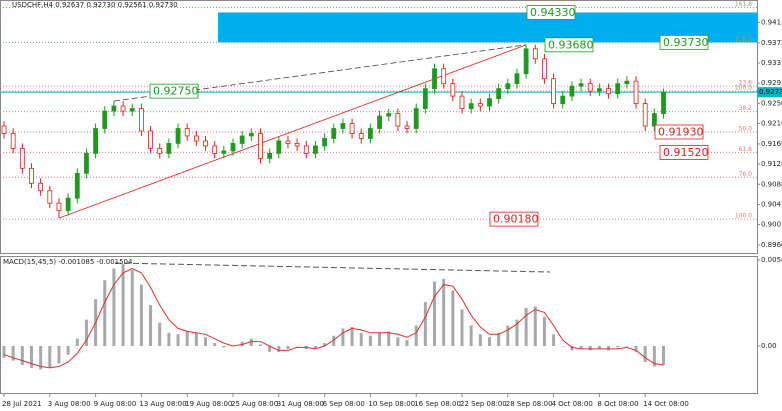 The image size is (782, 411). What do you see at coordinates (771, 204) in the screenshot?
I see `y-tick-label: 0.90475` at bounding box center [771, 204].